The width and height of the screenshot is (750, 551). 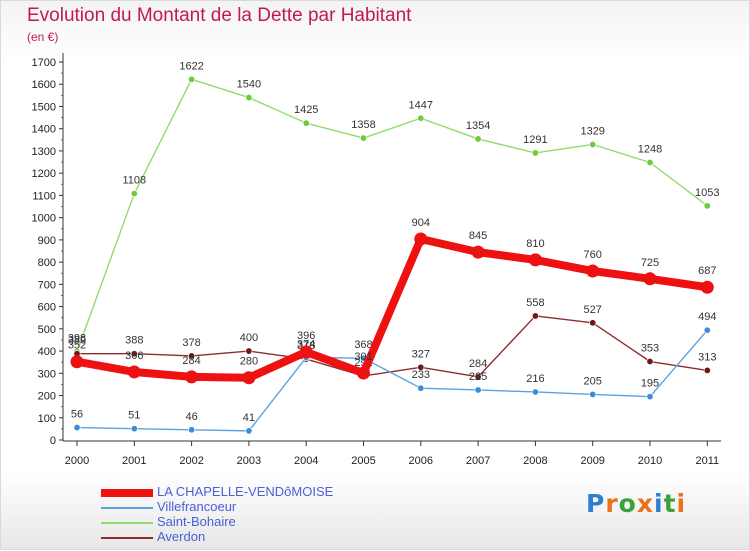 I want to click on y-tick-label: 1200, so click(x=44, y=174).